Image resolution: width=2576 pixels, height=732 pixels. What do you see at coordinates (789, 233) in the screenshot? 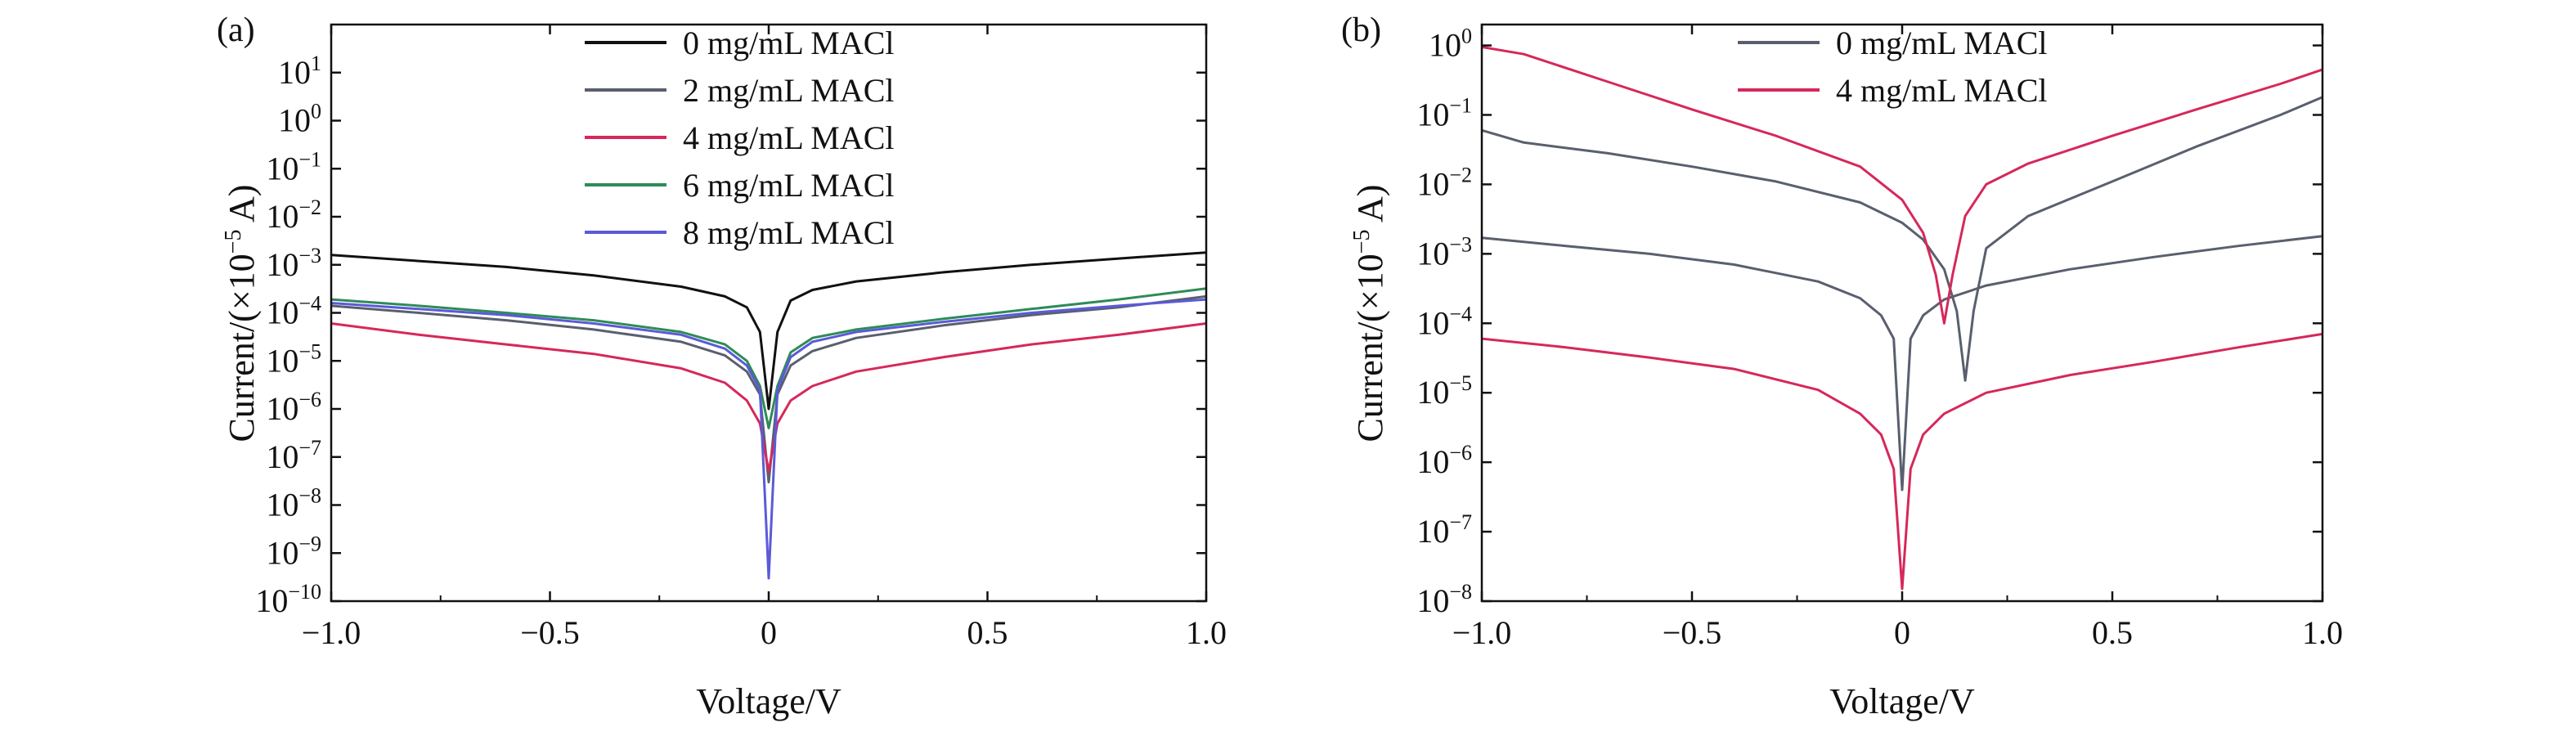
I see `legend-entry: 8 mg/mL MACl` at bounding box center [789, 233].